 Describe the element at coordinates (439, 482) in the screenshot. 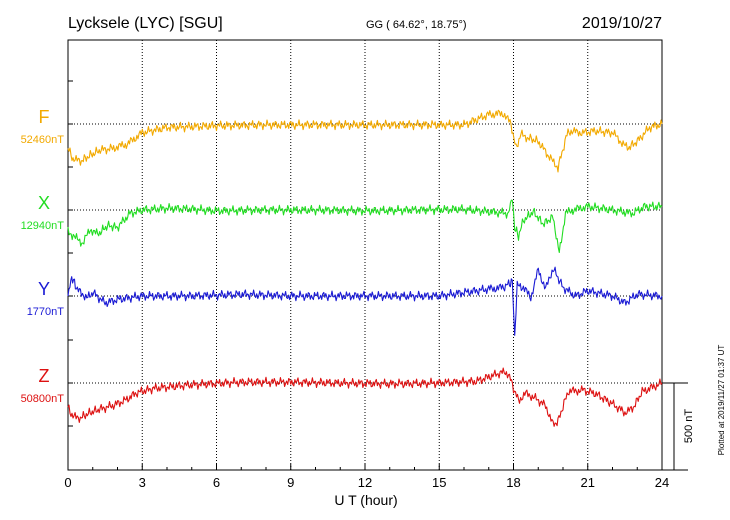

I see `x-tick-label: 15` at that location.